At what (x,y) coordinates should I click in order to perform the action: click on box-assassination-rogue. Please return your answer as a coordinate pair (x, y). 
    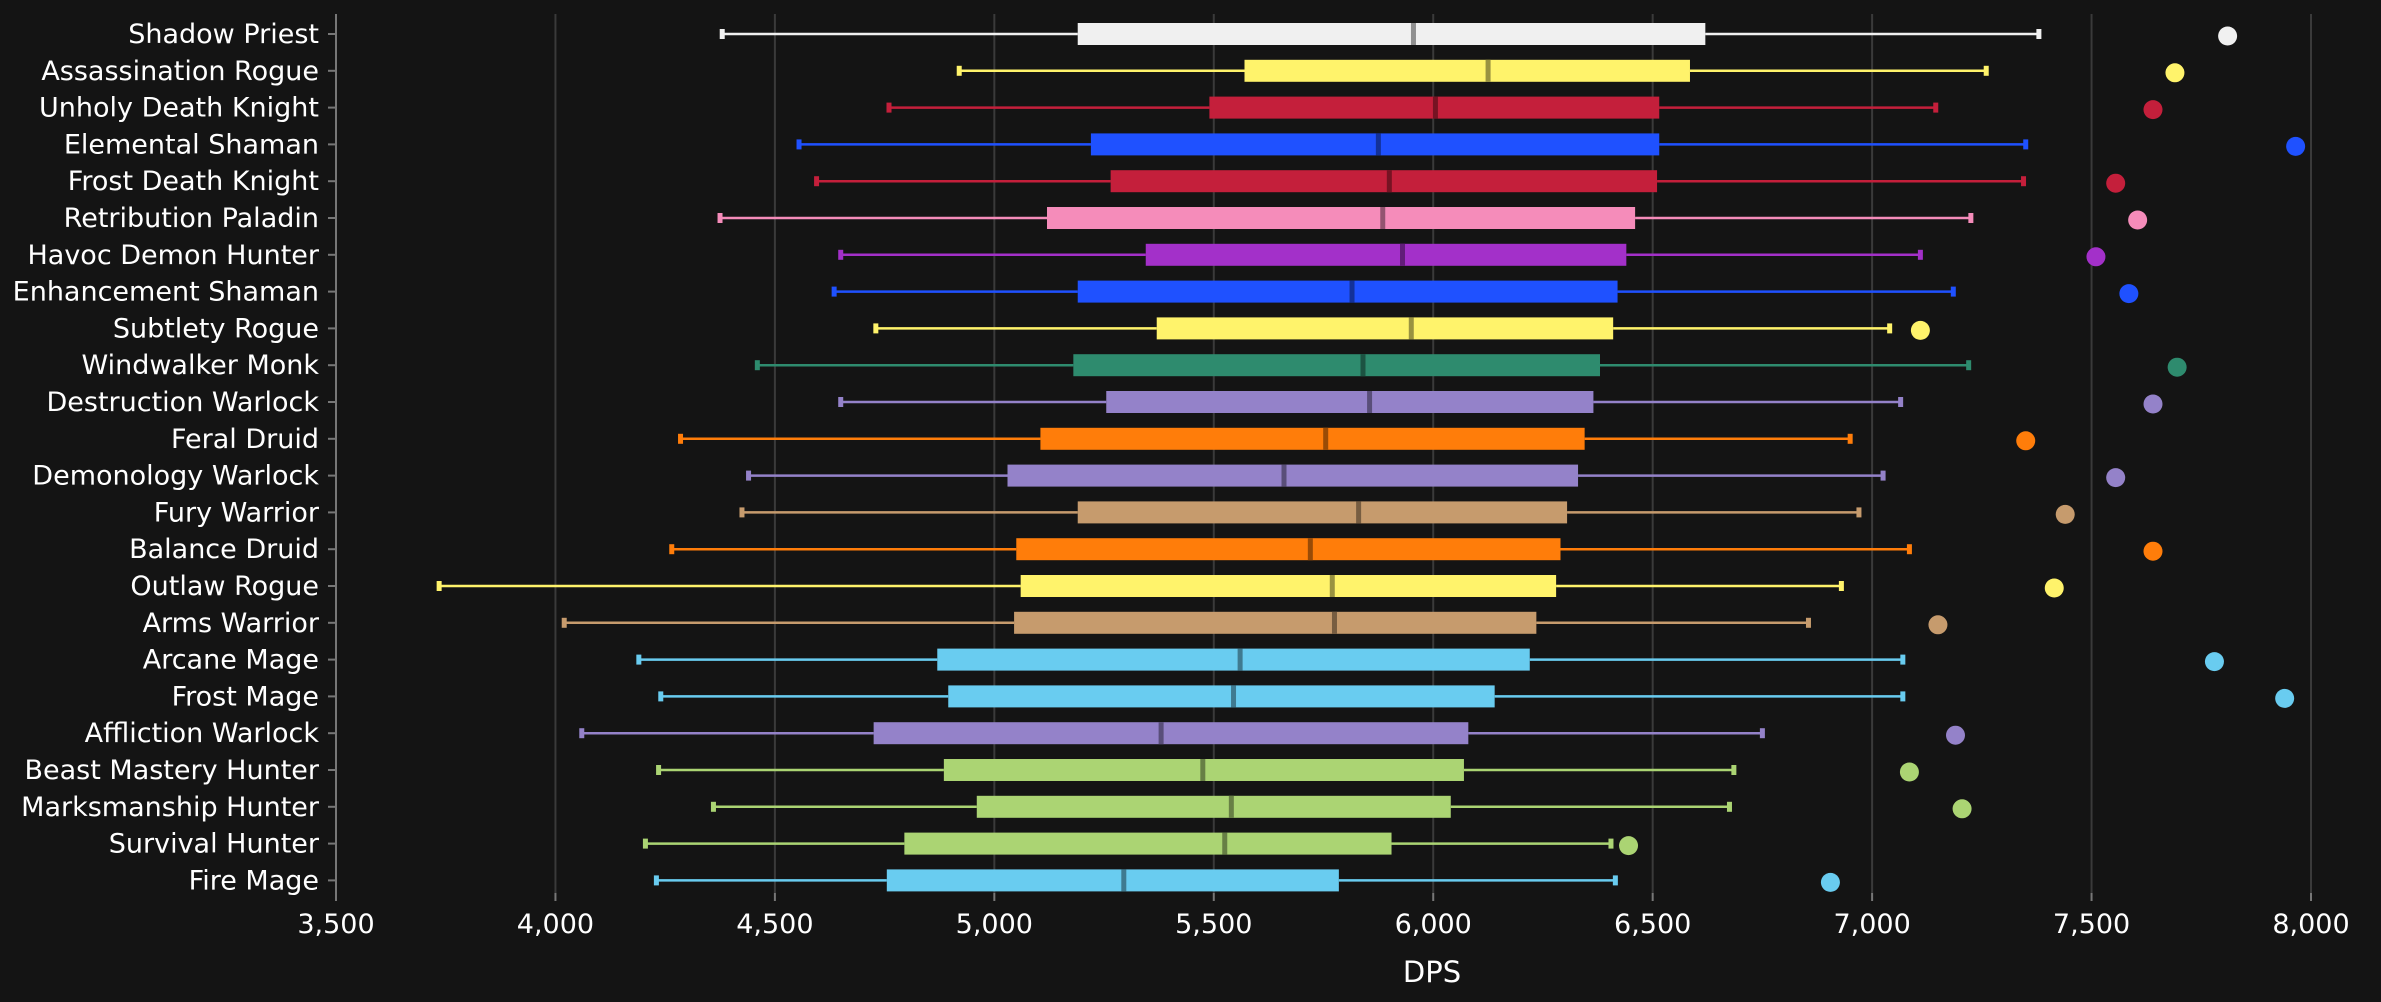
    Looking at the image, I should click on (1570, 71).